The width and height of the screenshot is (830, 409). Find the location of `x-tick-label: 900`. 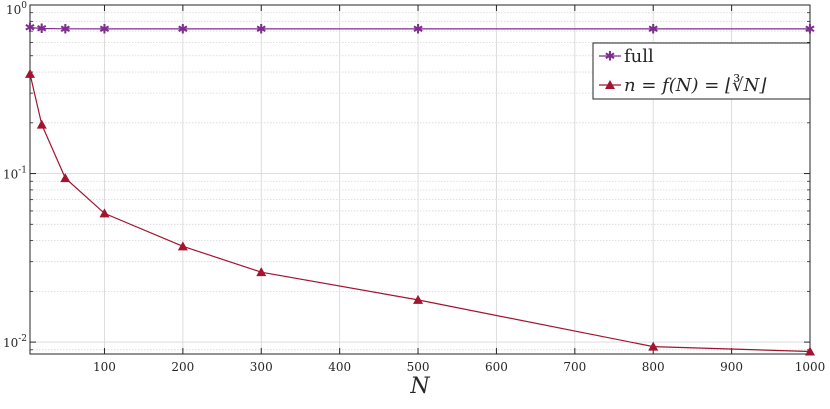

x-tick-label: 900 is located at coordinates (731, 367).